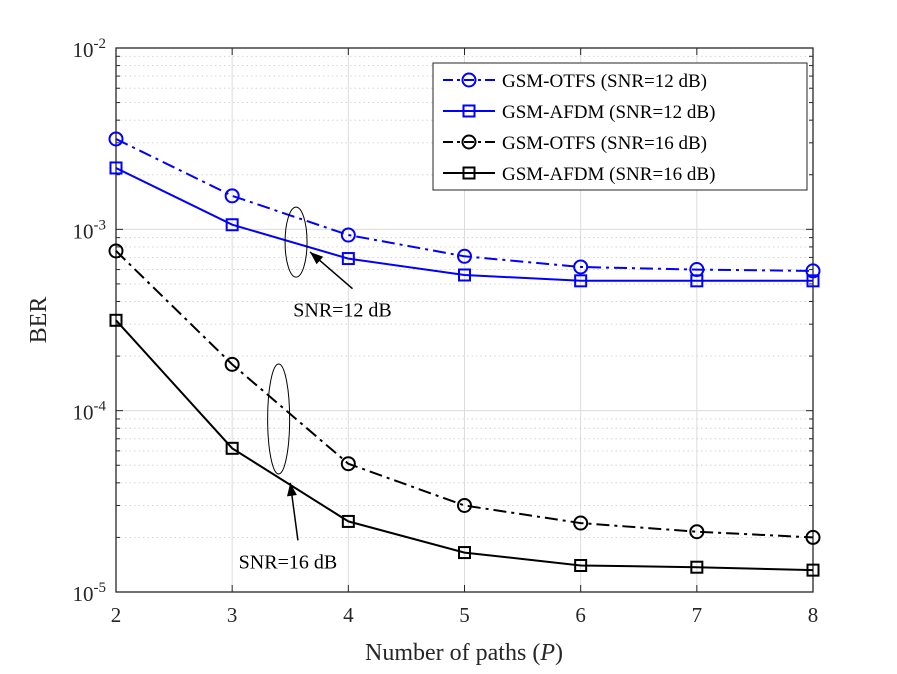 This screenshot has width=897, height=674. Describe the element at coordinates (116, 615) in the screenshot. I see `x-tick-label: 2` at that location.